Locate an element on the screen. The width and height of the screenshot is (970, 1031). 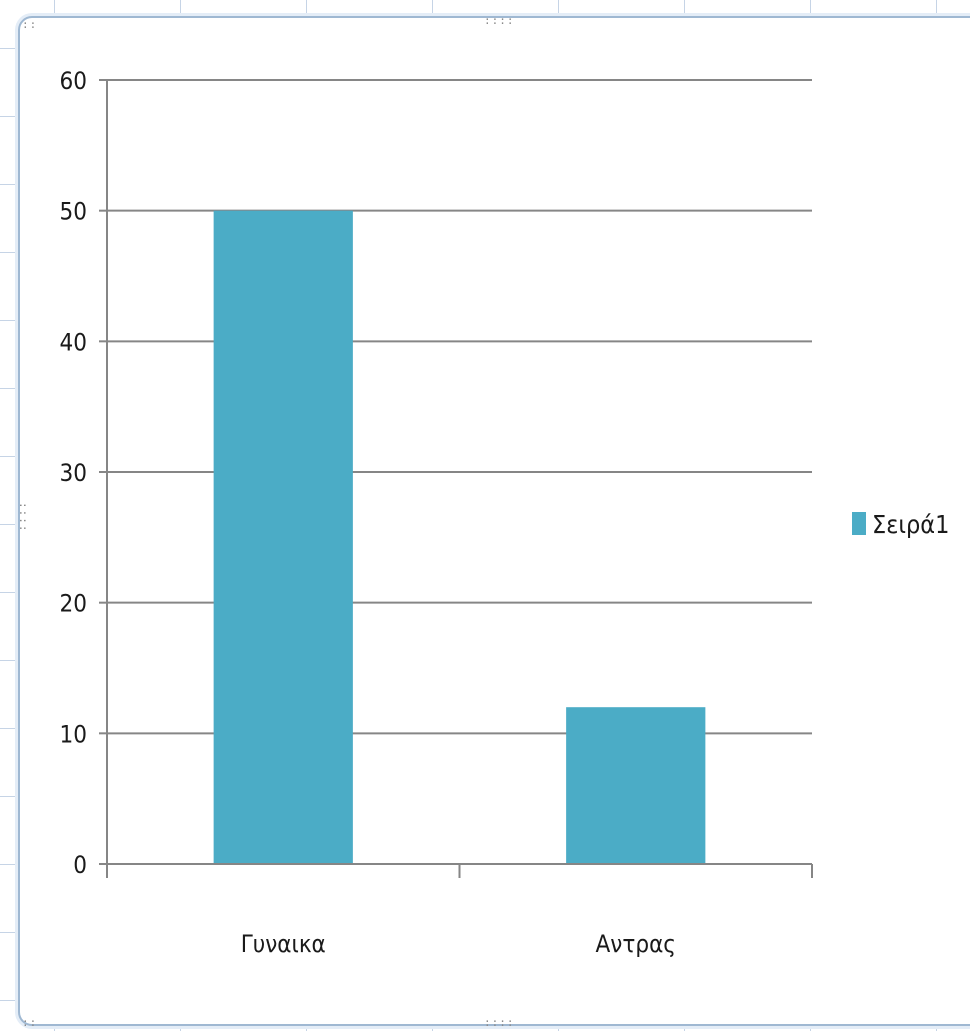
resize-handle-bottom-left: :: is located at coordinates (30, 1022).